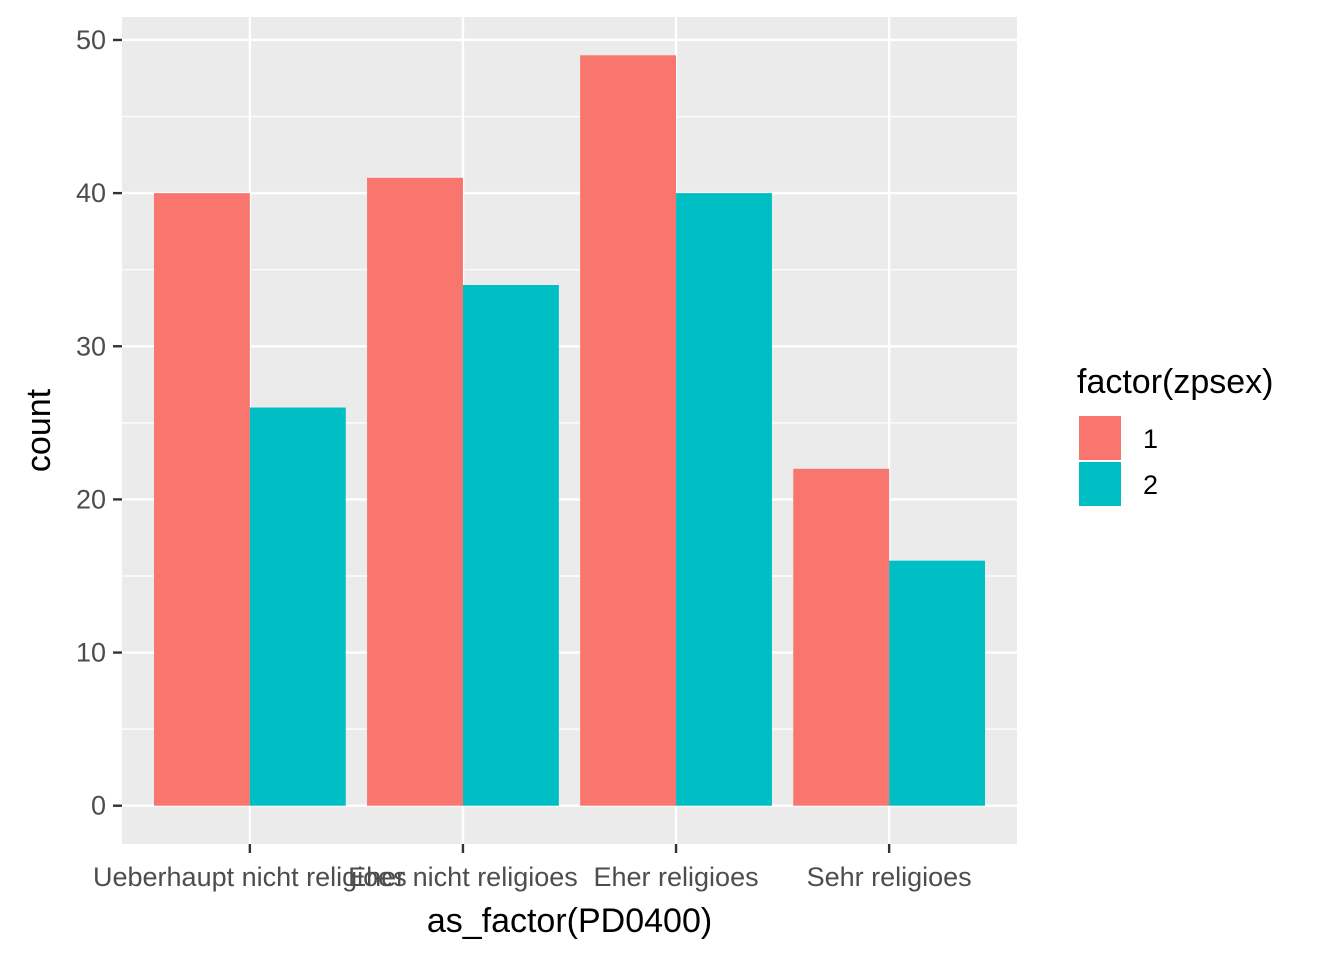 This screenshot has height=960, width=1344. Describe the element at coordinates (39, 430) in the screenshot. I see `y-axis-title: count` at that location.